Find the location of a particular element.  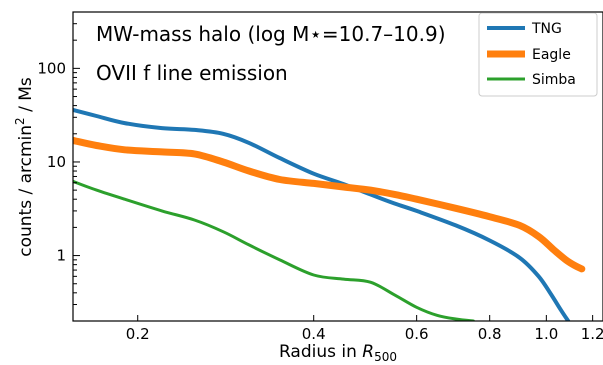

legend: TNG Eagle Simba is located at coordinates (538, 54).